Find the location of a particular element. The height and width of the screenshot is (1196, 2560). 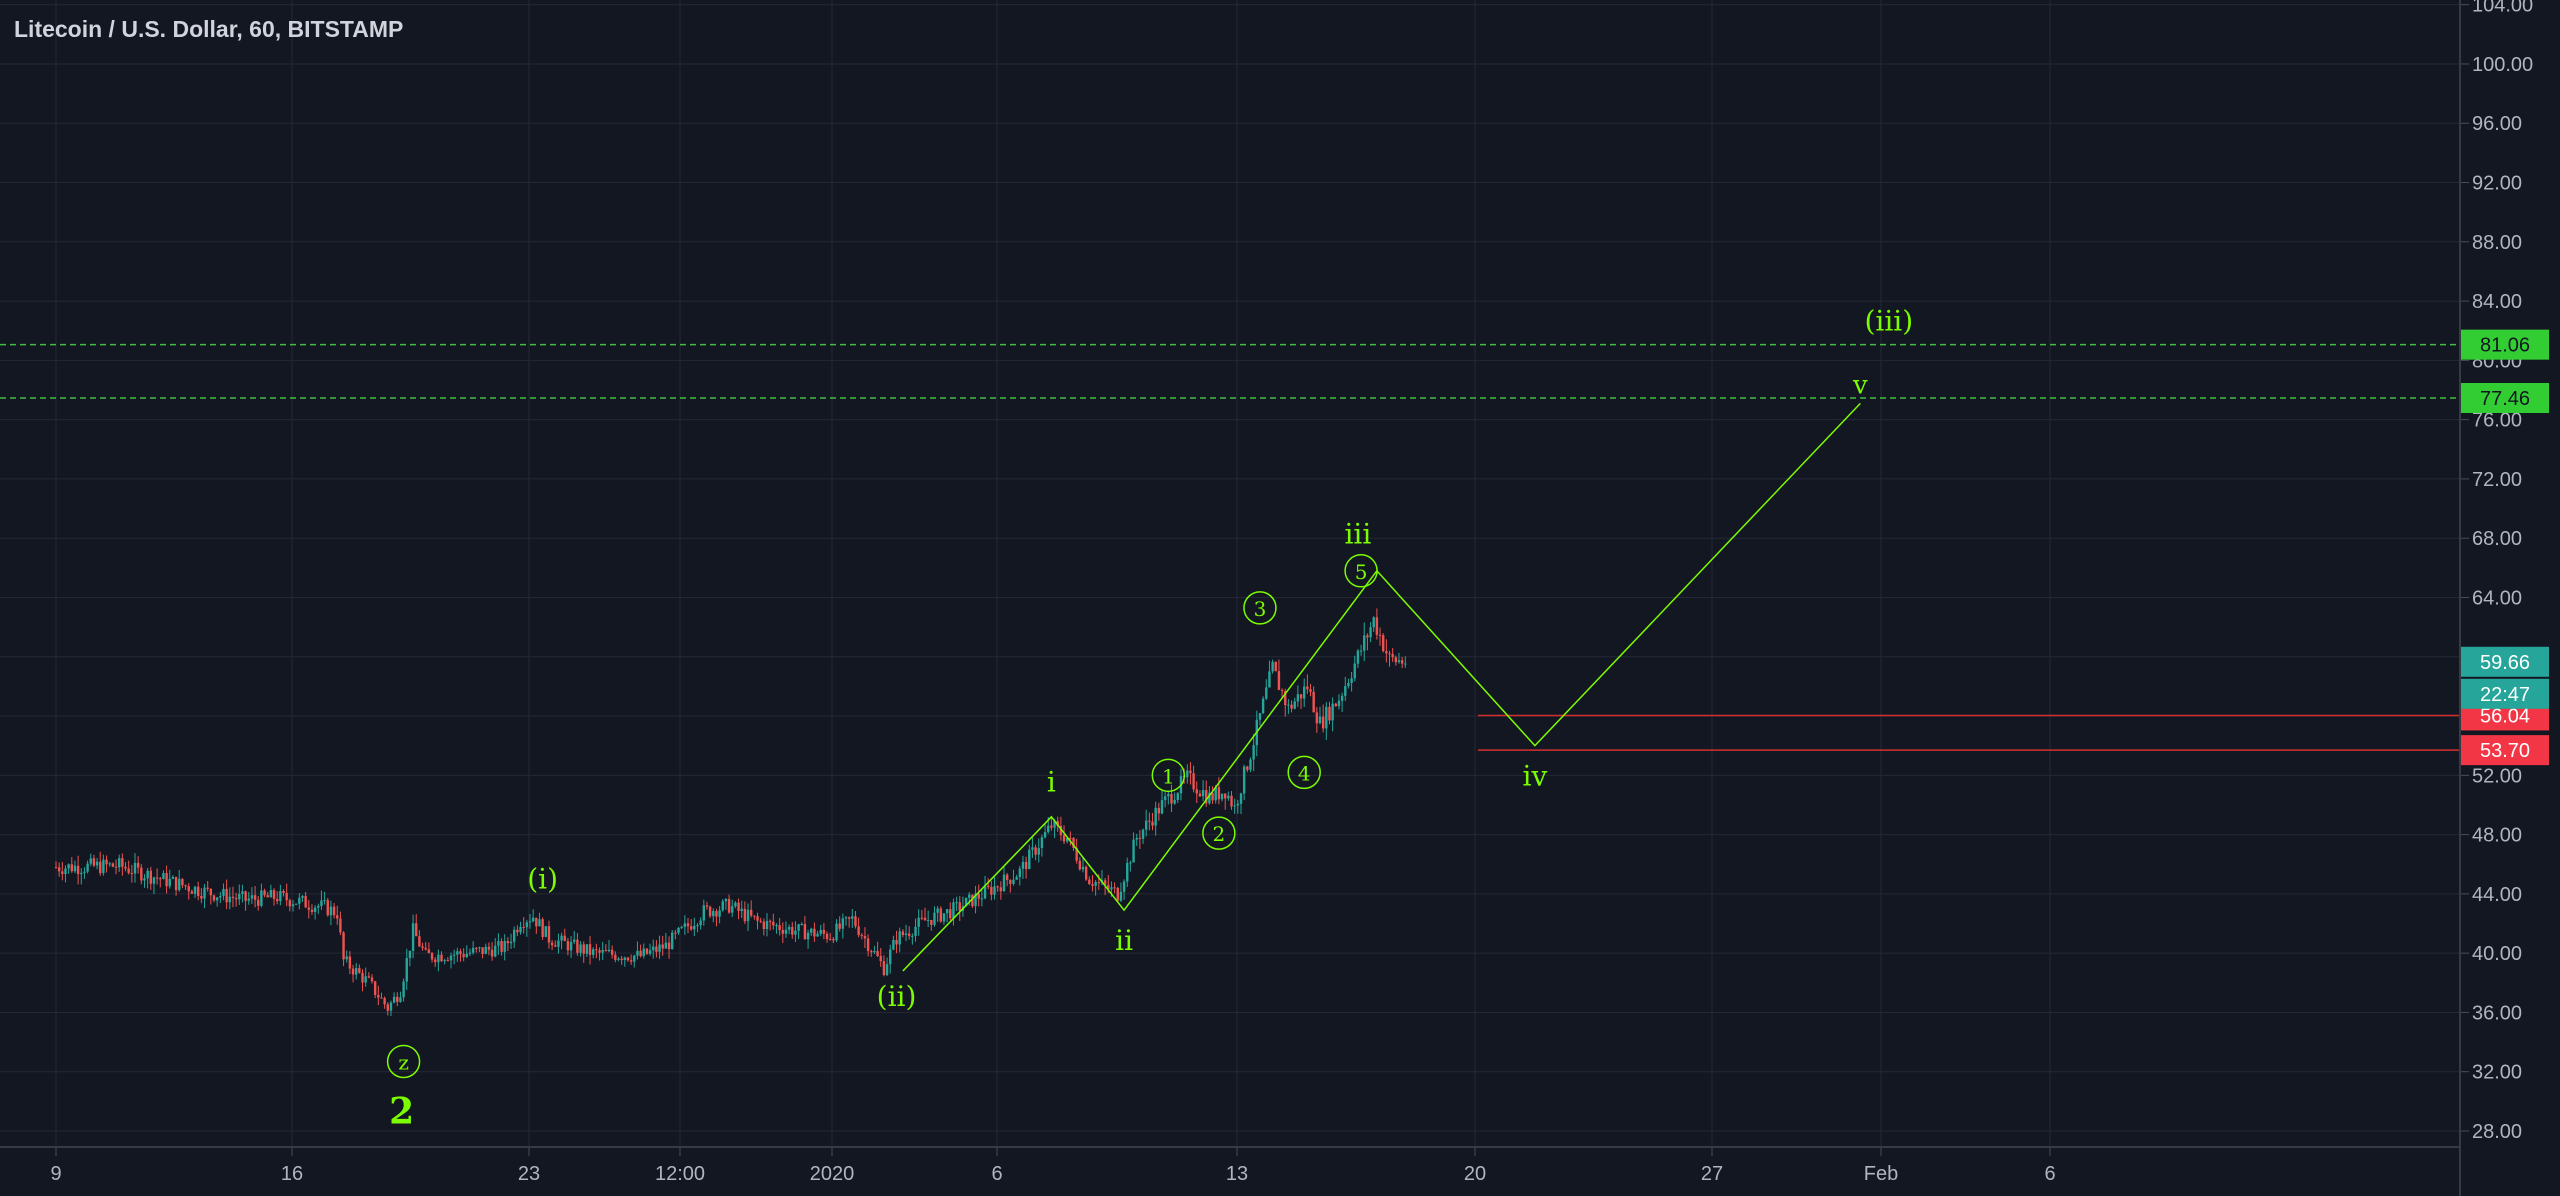

time-tick-label: 27 is located at coordinates (1712, 1174).